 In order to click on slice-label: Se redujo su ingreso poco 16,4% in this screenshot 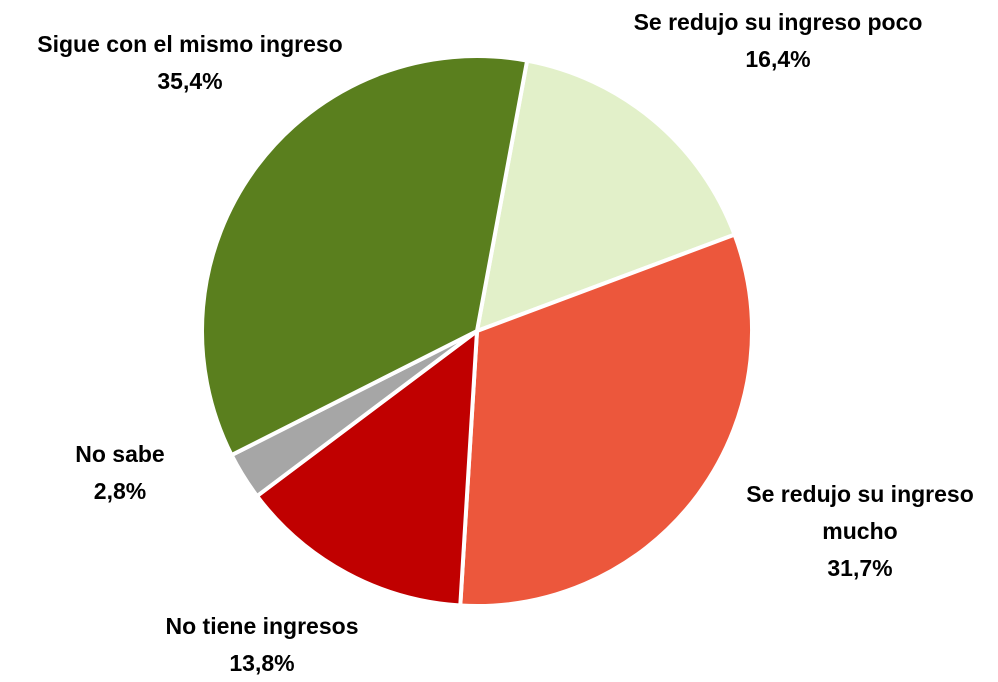, I will do `click(778, 41)`.